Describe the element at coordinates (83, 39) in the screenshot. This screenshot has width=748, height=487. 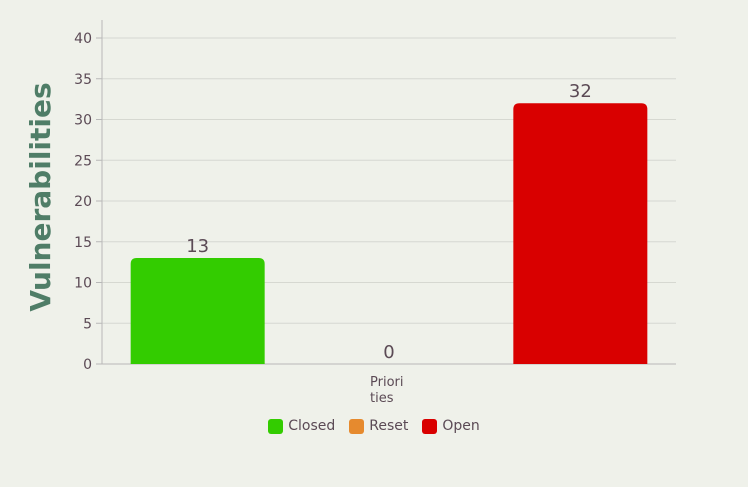
I see `y-tick-label: 40` at that location.